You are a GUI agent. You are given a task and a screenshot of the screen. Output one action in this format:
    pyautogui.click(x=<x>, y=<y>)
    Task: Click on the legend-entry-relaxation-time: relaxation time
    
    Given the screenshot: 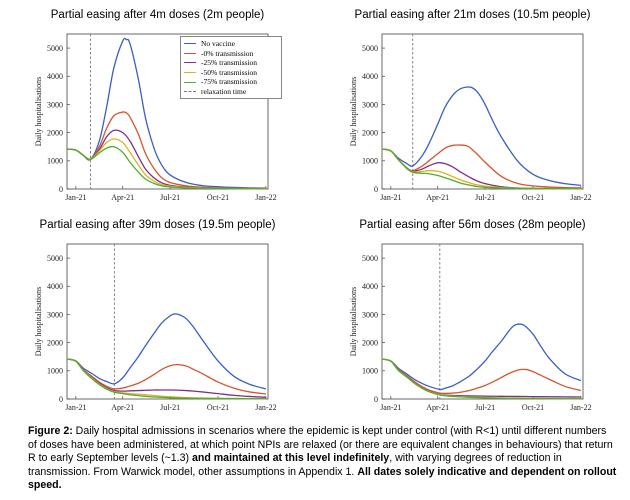 What is the action you would take?
    pyautogui.click(x=231, y=92)
    